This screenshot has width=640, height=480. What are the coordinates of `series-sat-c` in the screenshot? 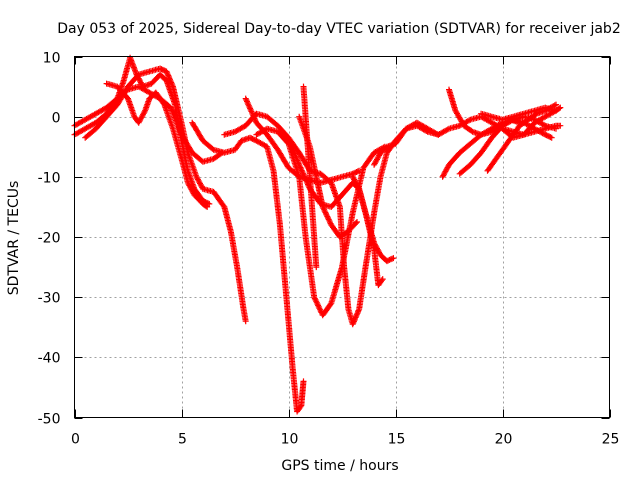 It's located at (165, 195).